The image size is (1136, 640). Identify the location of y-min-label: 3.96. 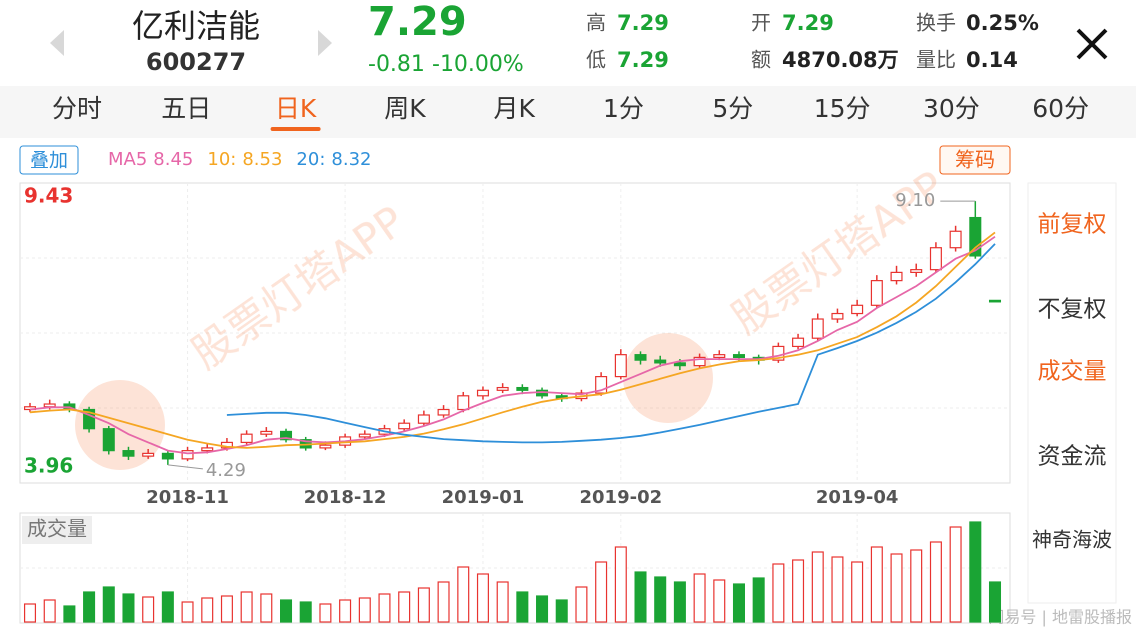
(48, 466).